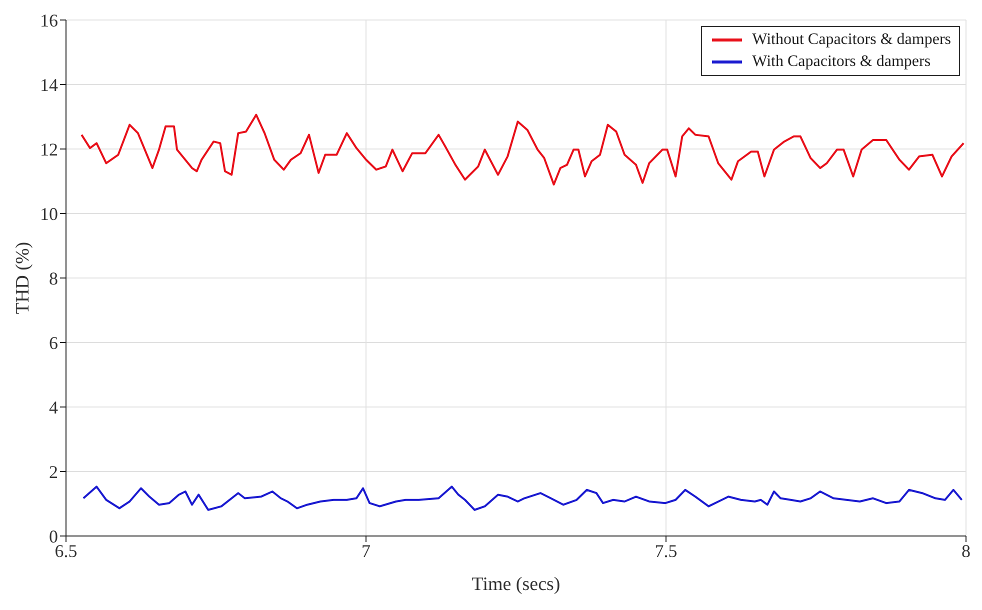  Describe the element at coordinates (53, 407) in the screenshot. I see `y-tick-label: 4` at that location.